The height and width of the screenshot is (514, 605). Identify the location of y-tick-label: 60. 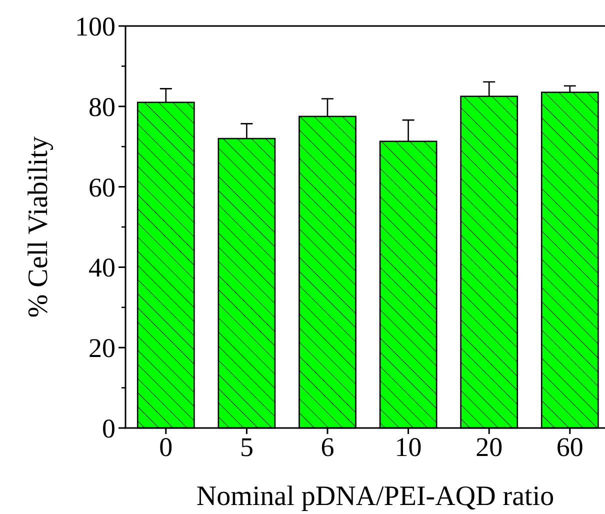
(102, 187).